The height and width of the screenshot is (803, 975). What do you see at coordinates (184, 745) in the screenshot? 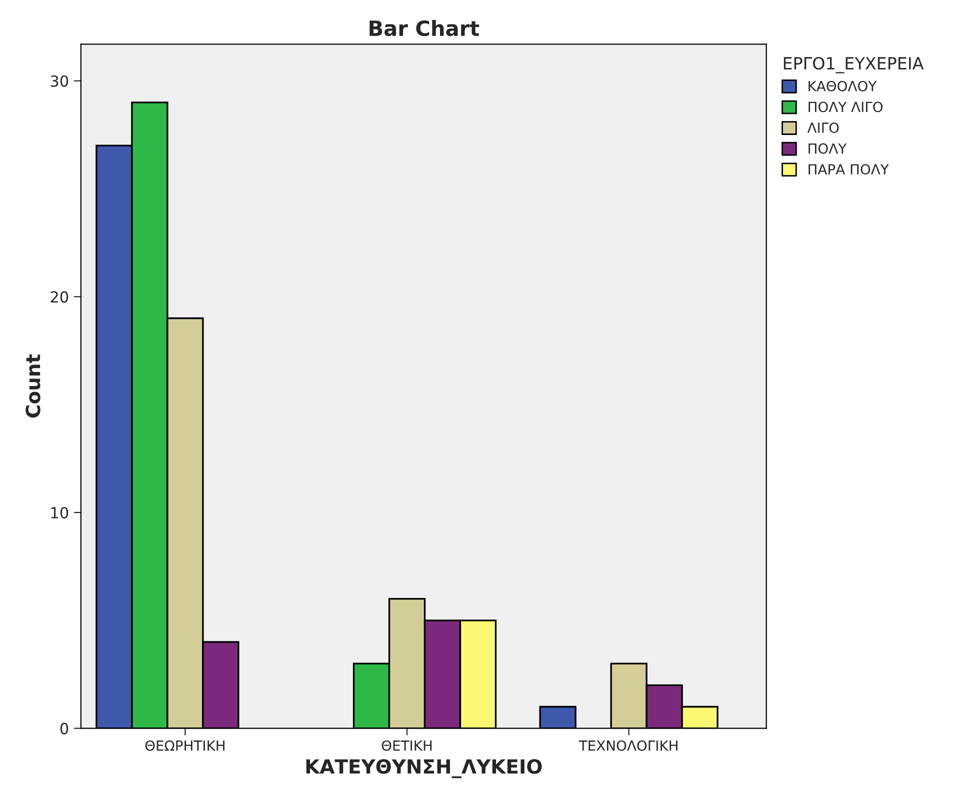
I see `x-tick-label: ΘΕΩΡΗΤΙΚΗ` at bounding box center [184, 745].